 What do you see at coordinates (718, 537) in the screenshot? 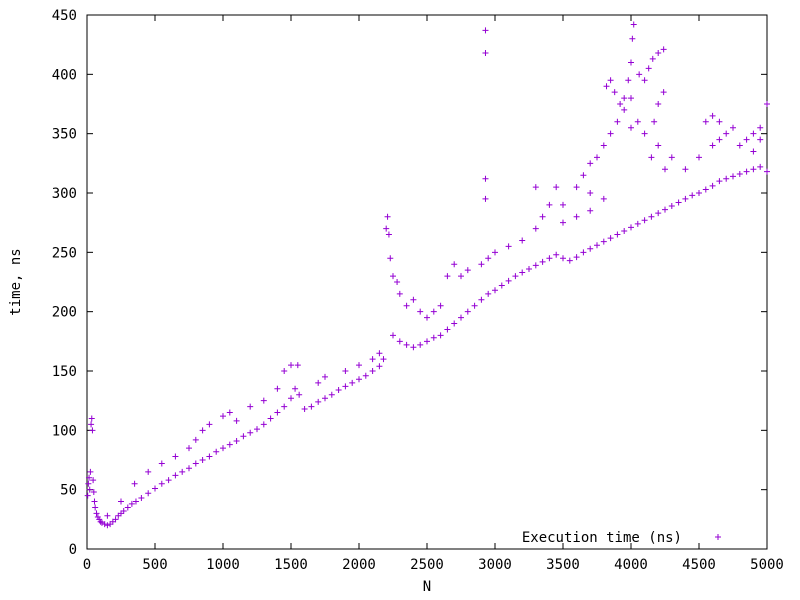
I see `legend-marker-symbol` at bounding box center [718, 537].